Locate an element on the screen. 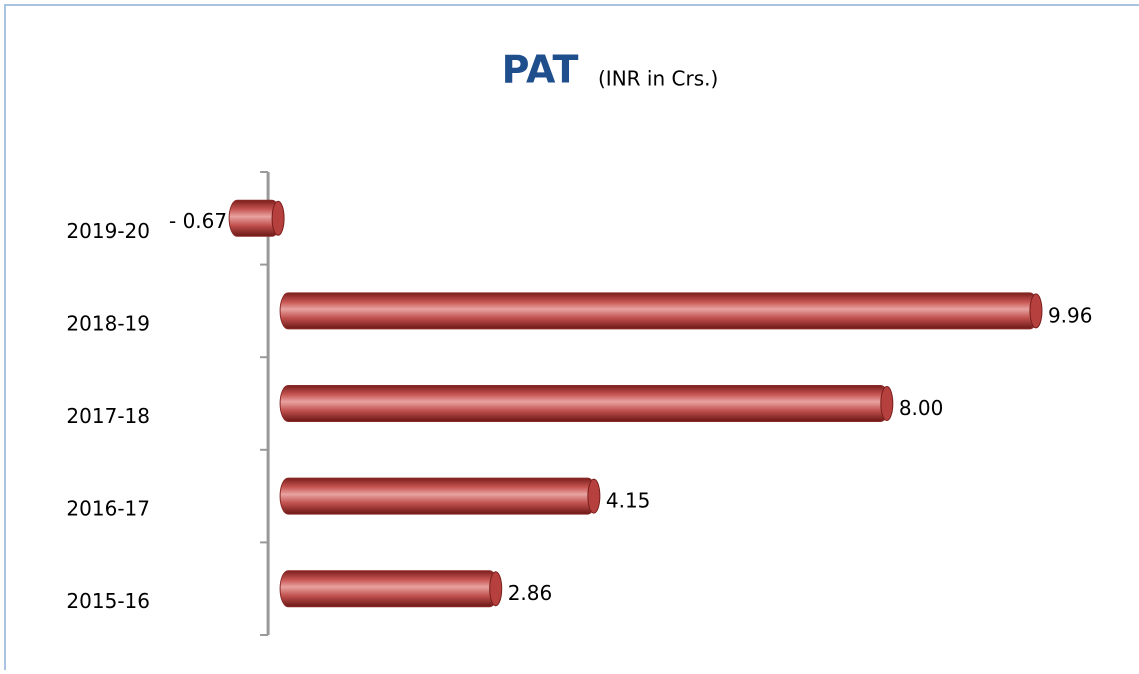 This screenshot has height=674, width=1139. value-label: 2.86 is located at coordinates (530, 593).